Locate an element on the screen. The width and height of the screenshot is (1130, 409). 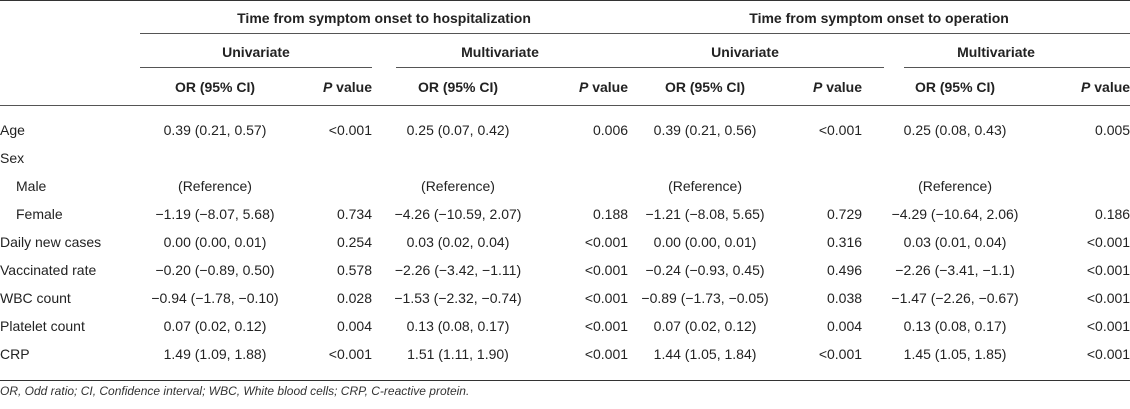
stub-header is located at coordinates (70, 17).